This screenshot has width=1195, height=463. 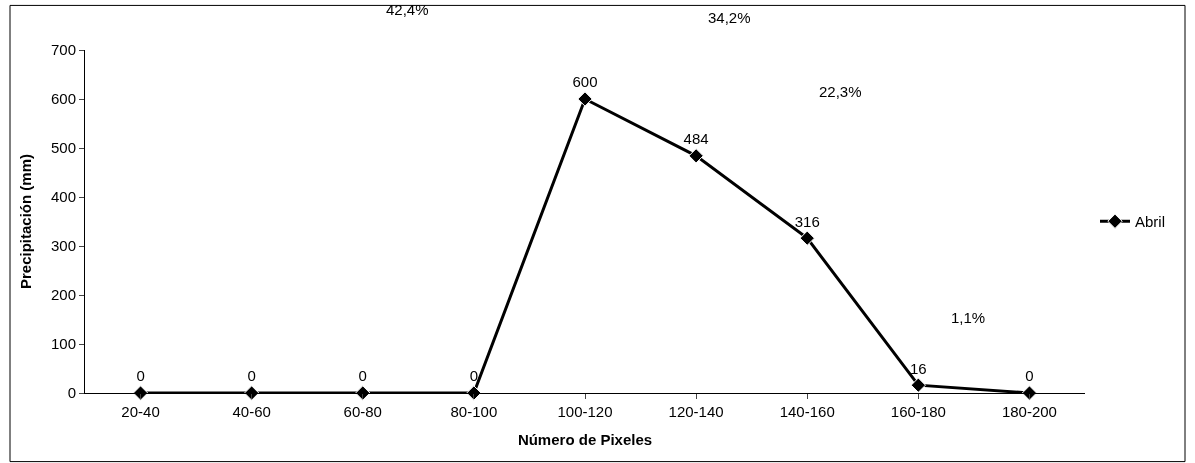 I want to click on y-tick-label: 600, so click(x=63, y=99).